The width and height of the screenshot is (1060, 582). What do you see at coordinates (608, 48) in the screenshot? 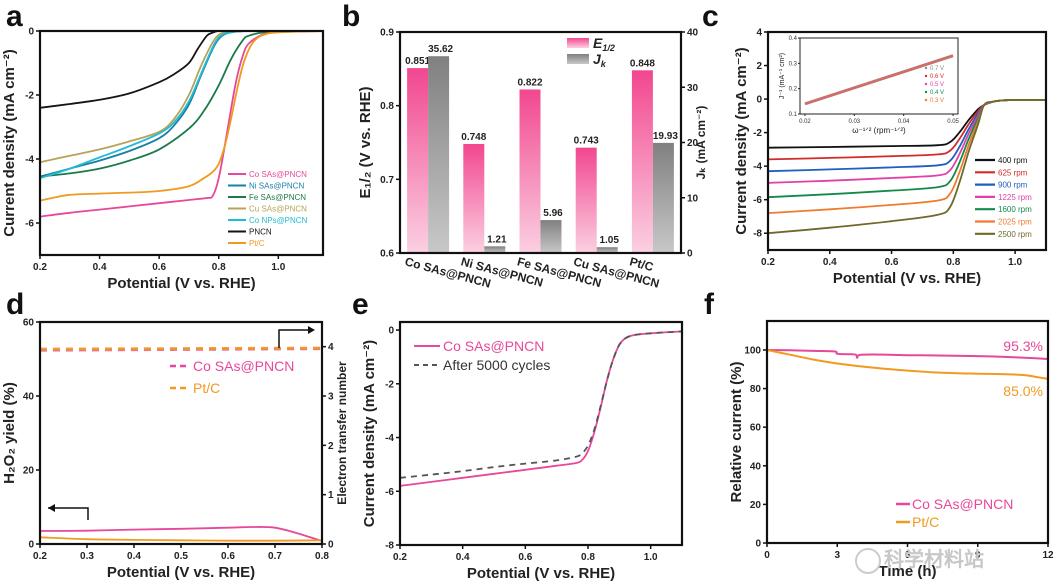
I see `legend-subscript: 1/2` at bounding box center [608, 48].